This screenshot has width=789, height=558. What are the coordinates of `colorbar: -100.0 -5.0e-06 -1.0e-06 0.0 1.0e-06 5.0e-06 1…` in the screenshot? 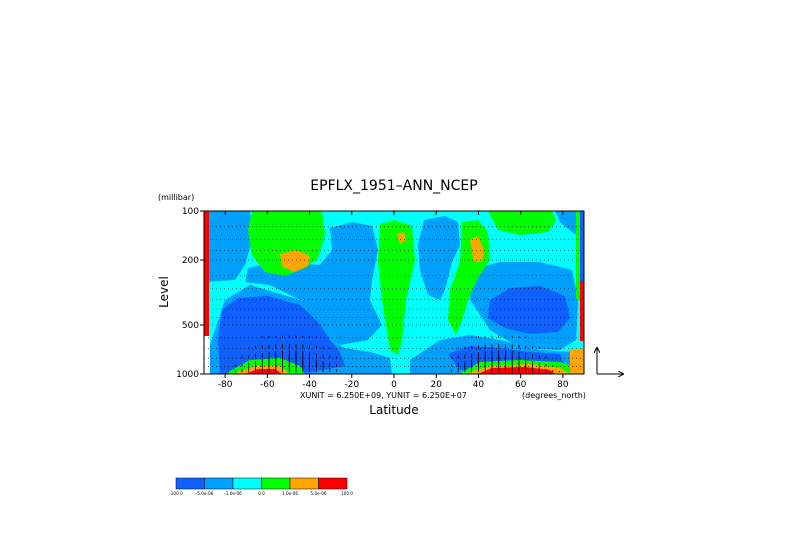 It's located at (261, 486).